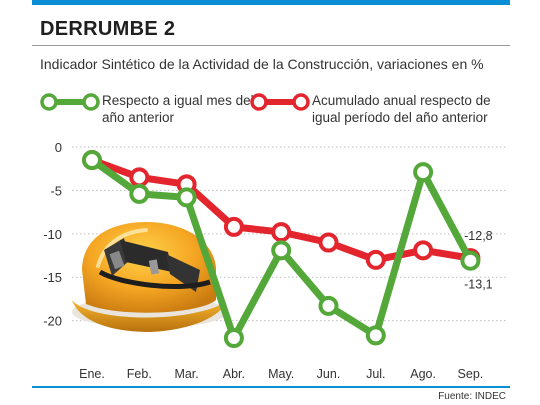  I want to click on legend-item-monthly: Respecto a igual mes del año anterior, so click(155, 112).